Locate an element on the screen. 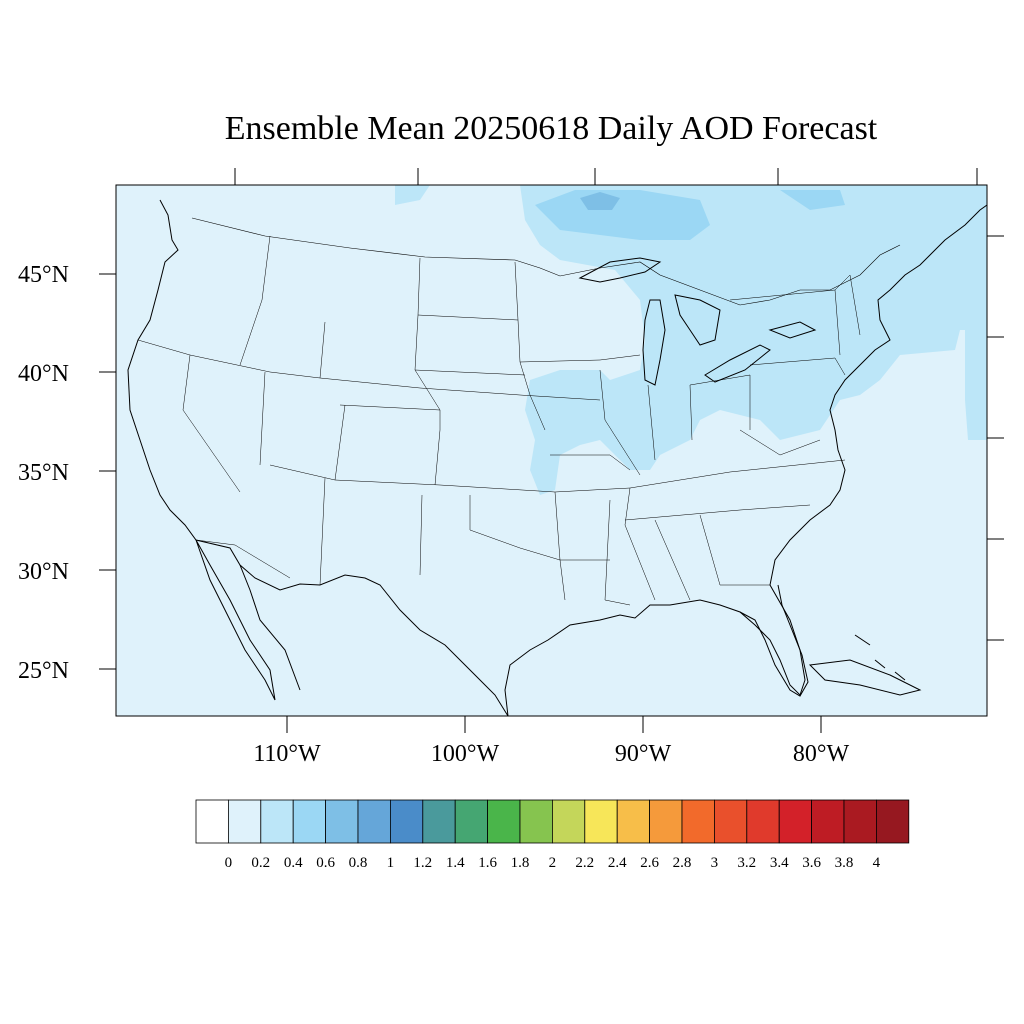  colorbar-label: 3.2 is located at coordinates (746, 863).